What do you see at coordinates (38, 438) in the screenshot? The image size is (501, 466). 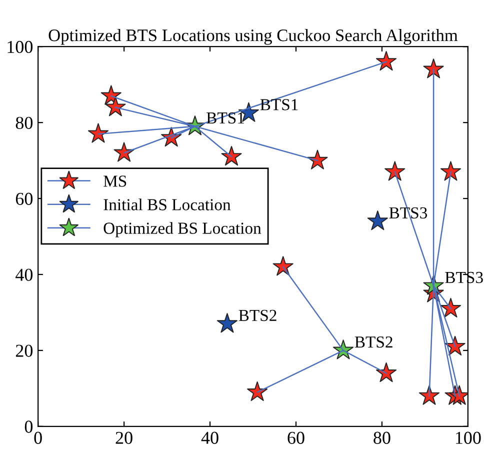 I see `x-tick-label: 0` at bounding box center [38, 438].